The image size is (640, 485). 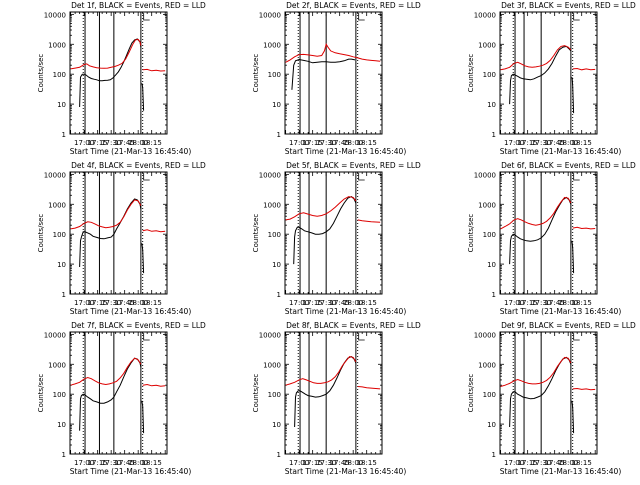 I want to click on panel-title: Det 4f, BLACK = Events, RED = LLD, so click(x=138, y=165).